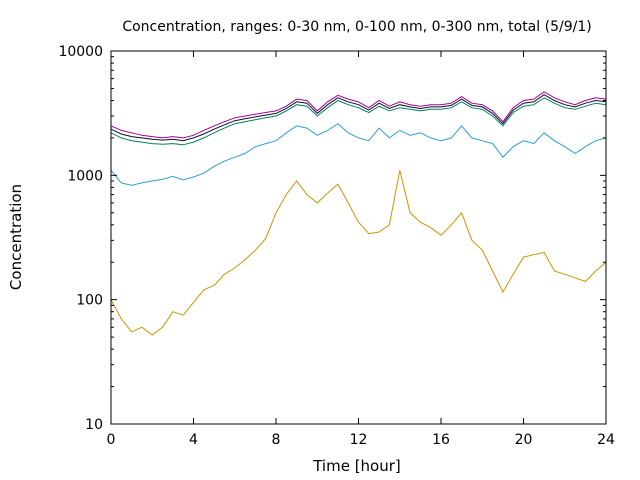 The image size is (640, 480). Describe the element at coordinates (80, 52) in the screenshot. I see `y-tick-label: 10000` at that location.